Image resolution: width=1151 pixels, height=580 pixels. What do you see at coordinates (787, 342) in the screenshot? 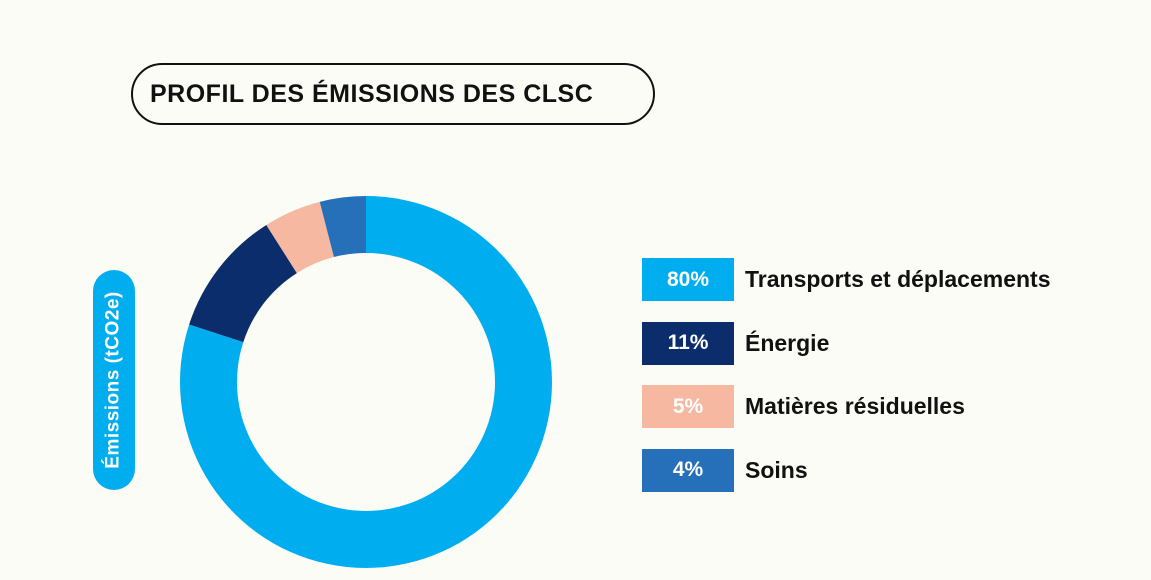
I see `legend-label-energie: Énergie` at bounding box center [787, 342].